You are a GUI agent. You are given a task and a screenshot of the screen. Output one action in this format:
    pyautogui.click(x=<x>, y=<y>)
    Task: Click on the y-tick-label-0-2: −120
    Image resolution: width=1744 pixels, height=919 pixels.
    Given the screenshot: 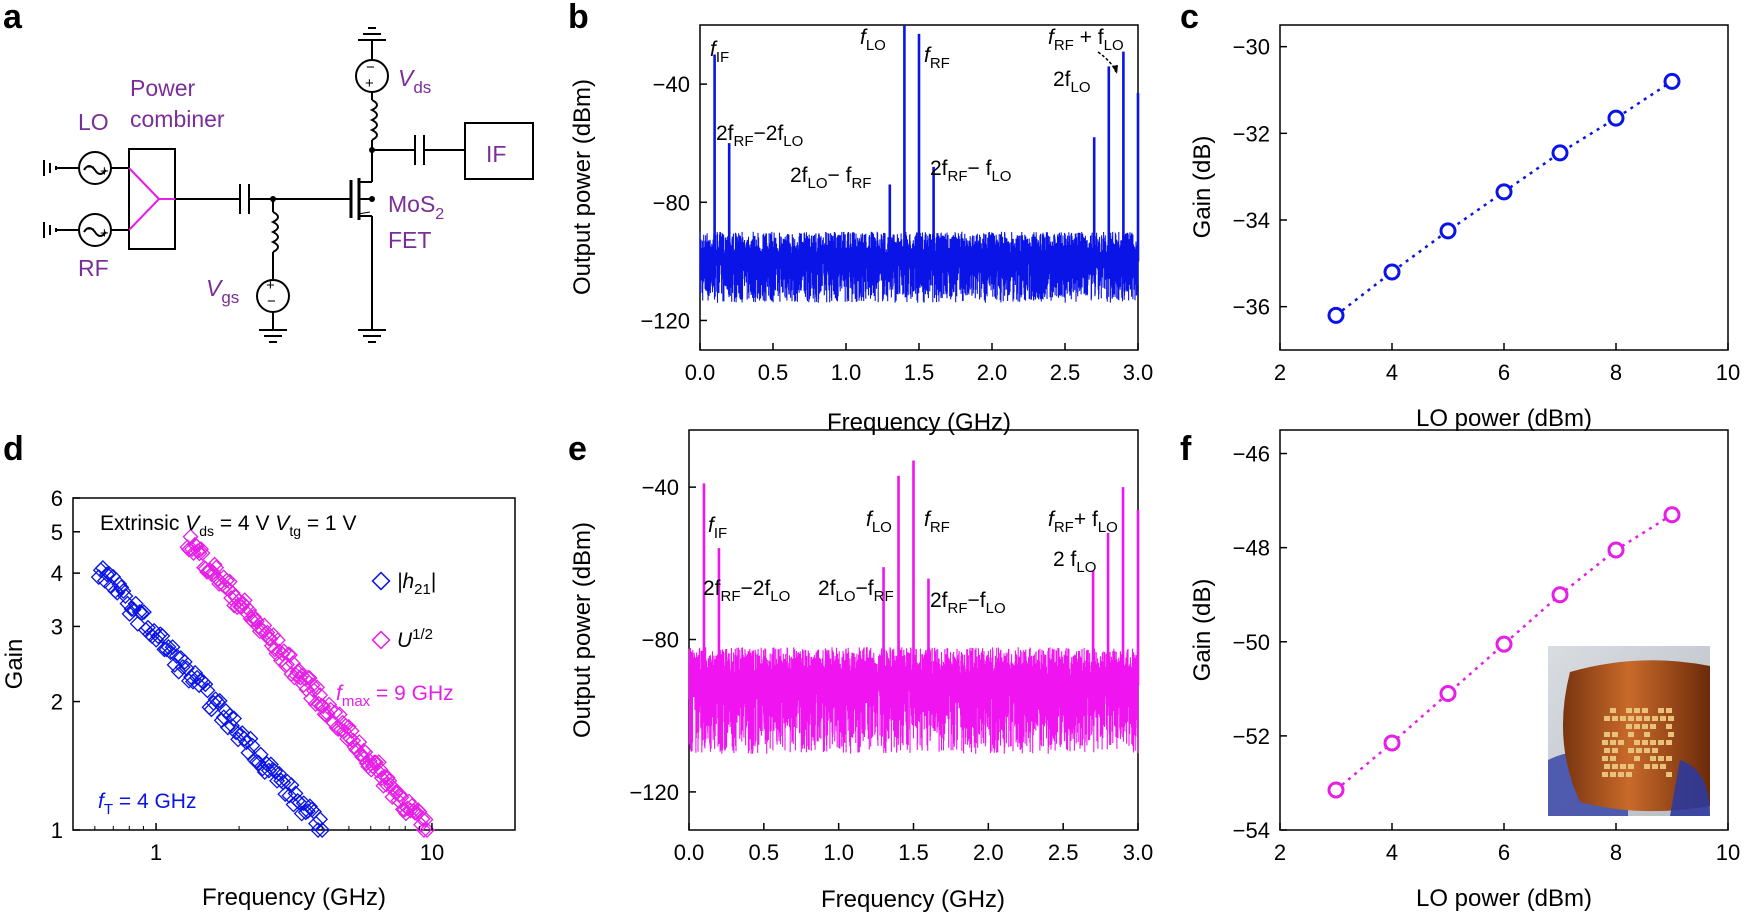 What is the action you would take?
    pyautogui.click(x=665, y=320)
    